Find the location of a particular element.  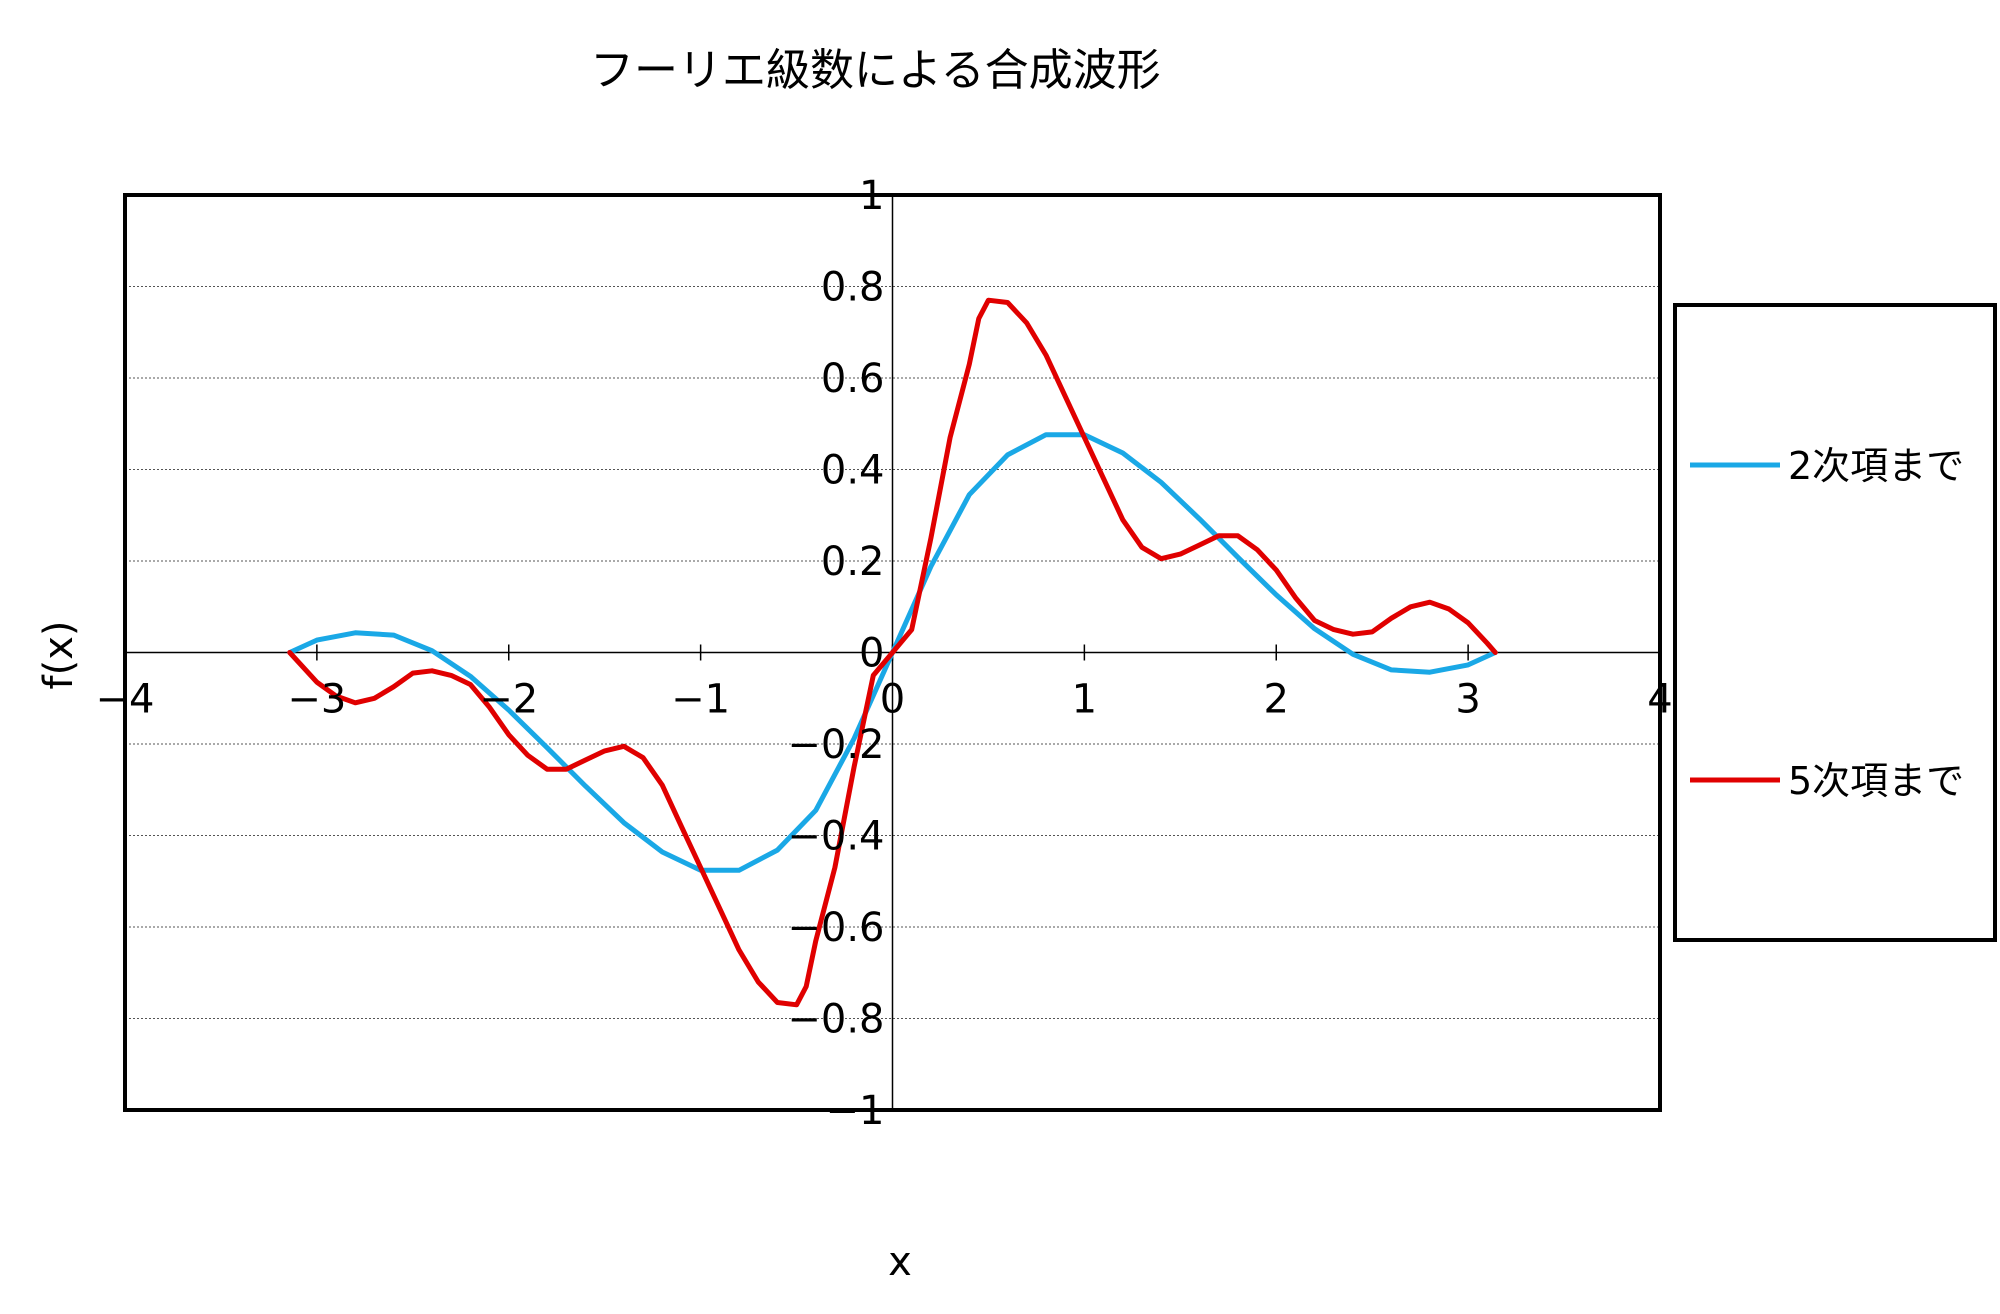

legend-frame is located at coordinates (1835, 622).